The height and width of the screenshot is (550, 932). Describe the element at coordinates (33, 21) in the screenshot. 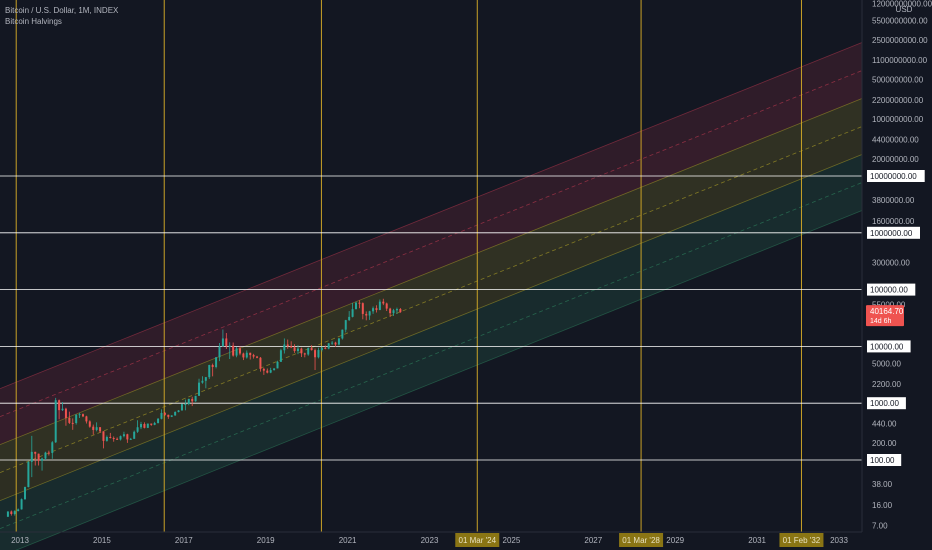

I see `indicator-title: Bitcoin Halvings` at that location.